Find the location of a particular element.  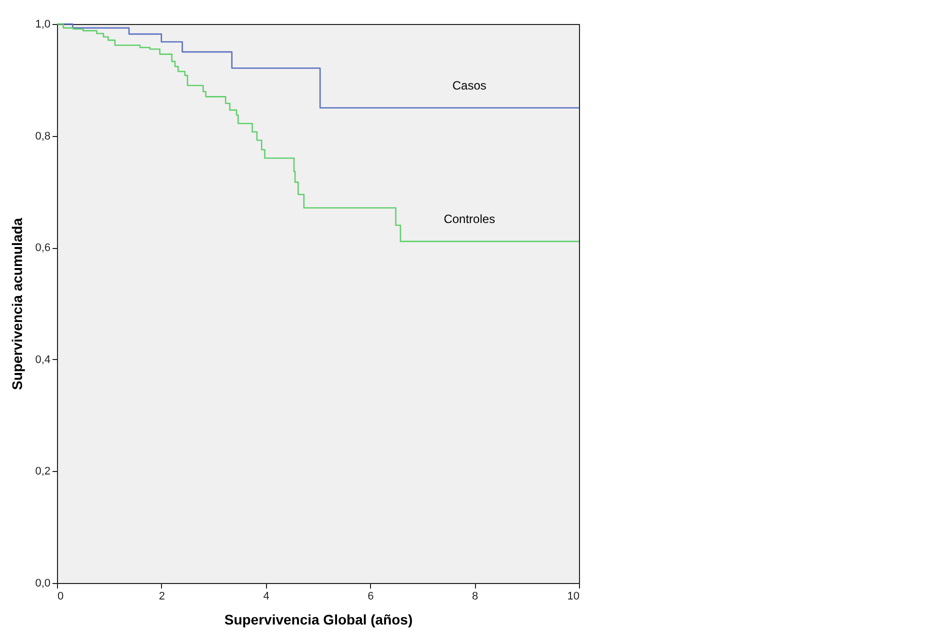

x-axis-title: Supervivencia Global (años) is located at coordinates (318, 620).